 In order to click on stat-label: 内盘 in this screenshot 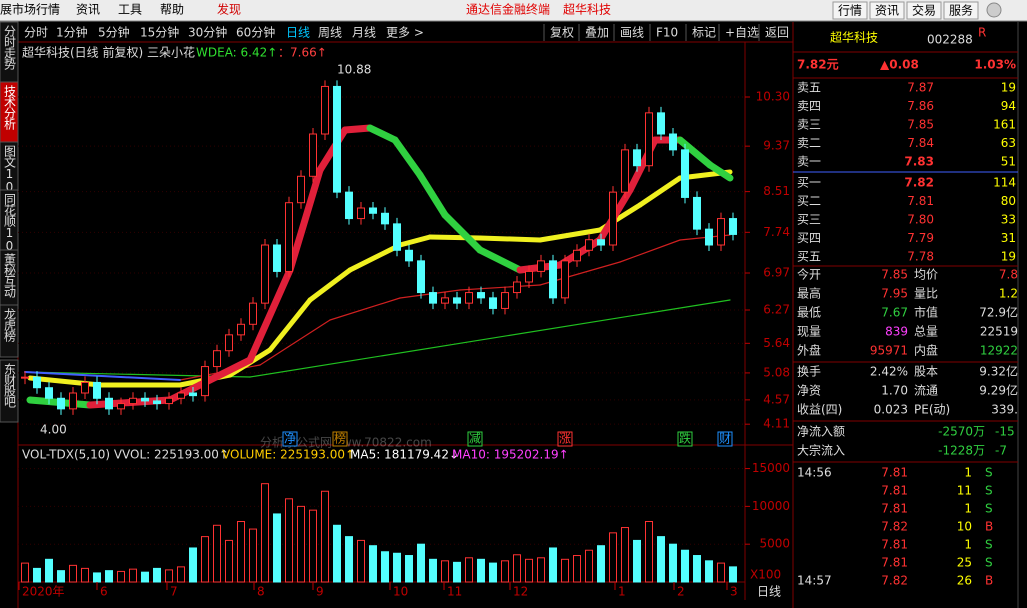, I will do `click(926, 350)`.